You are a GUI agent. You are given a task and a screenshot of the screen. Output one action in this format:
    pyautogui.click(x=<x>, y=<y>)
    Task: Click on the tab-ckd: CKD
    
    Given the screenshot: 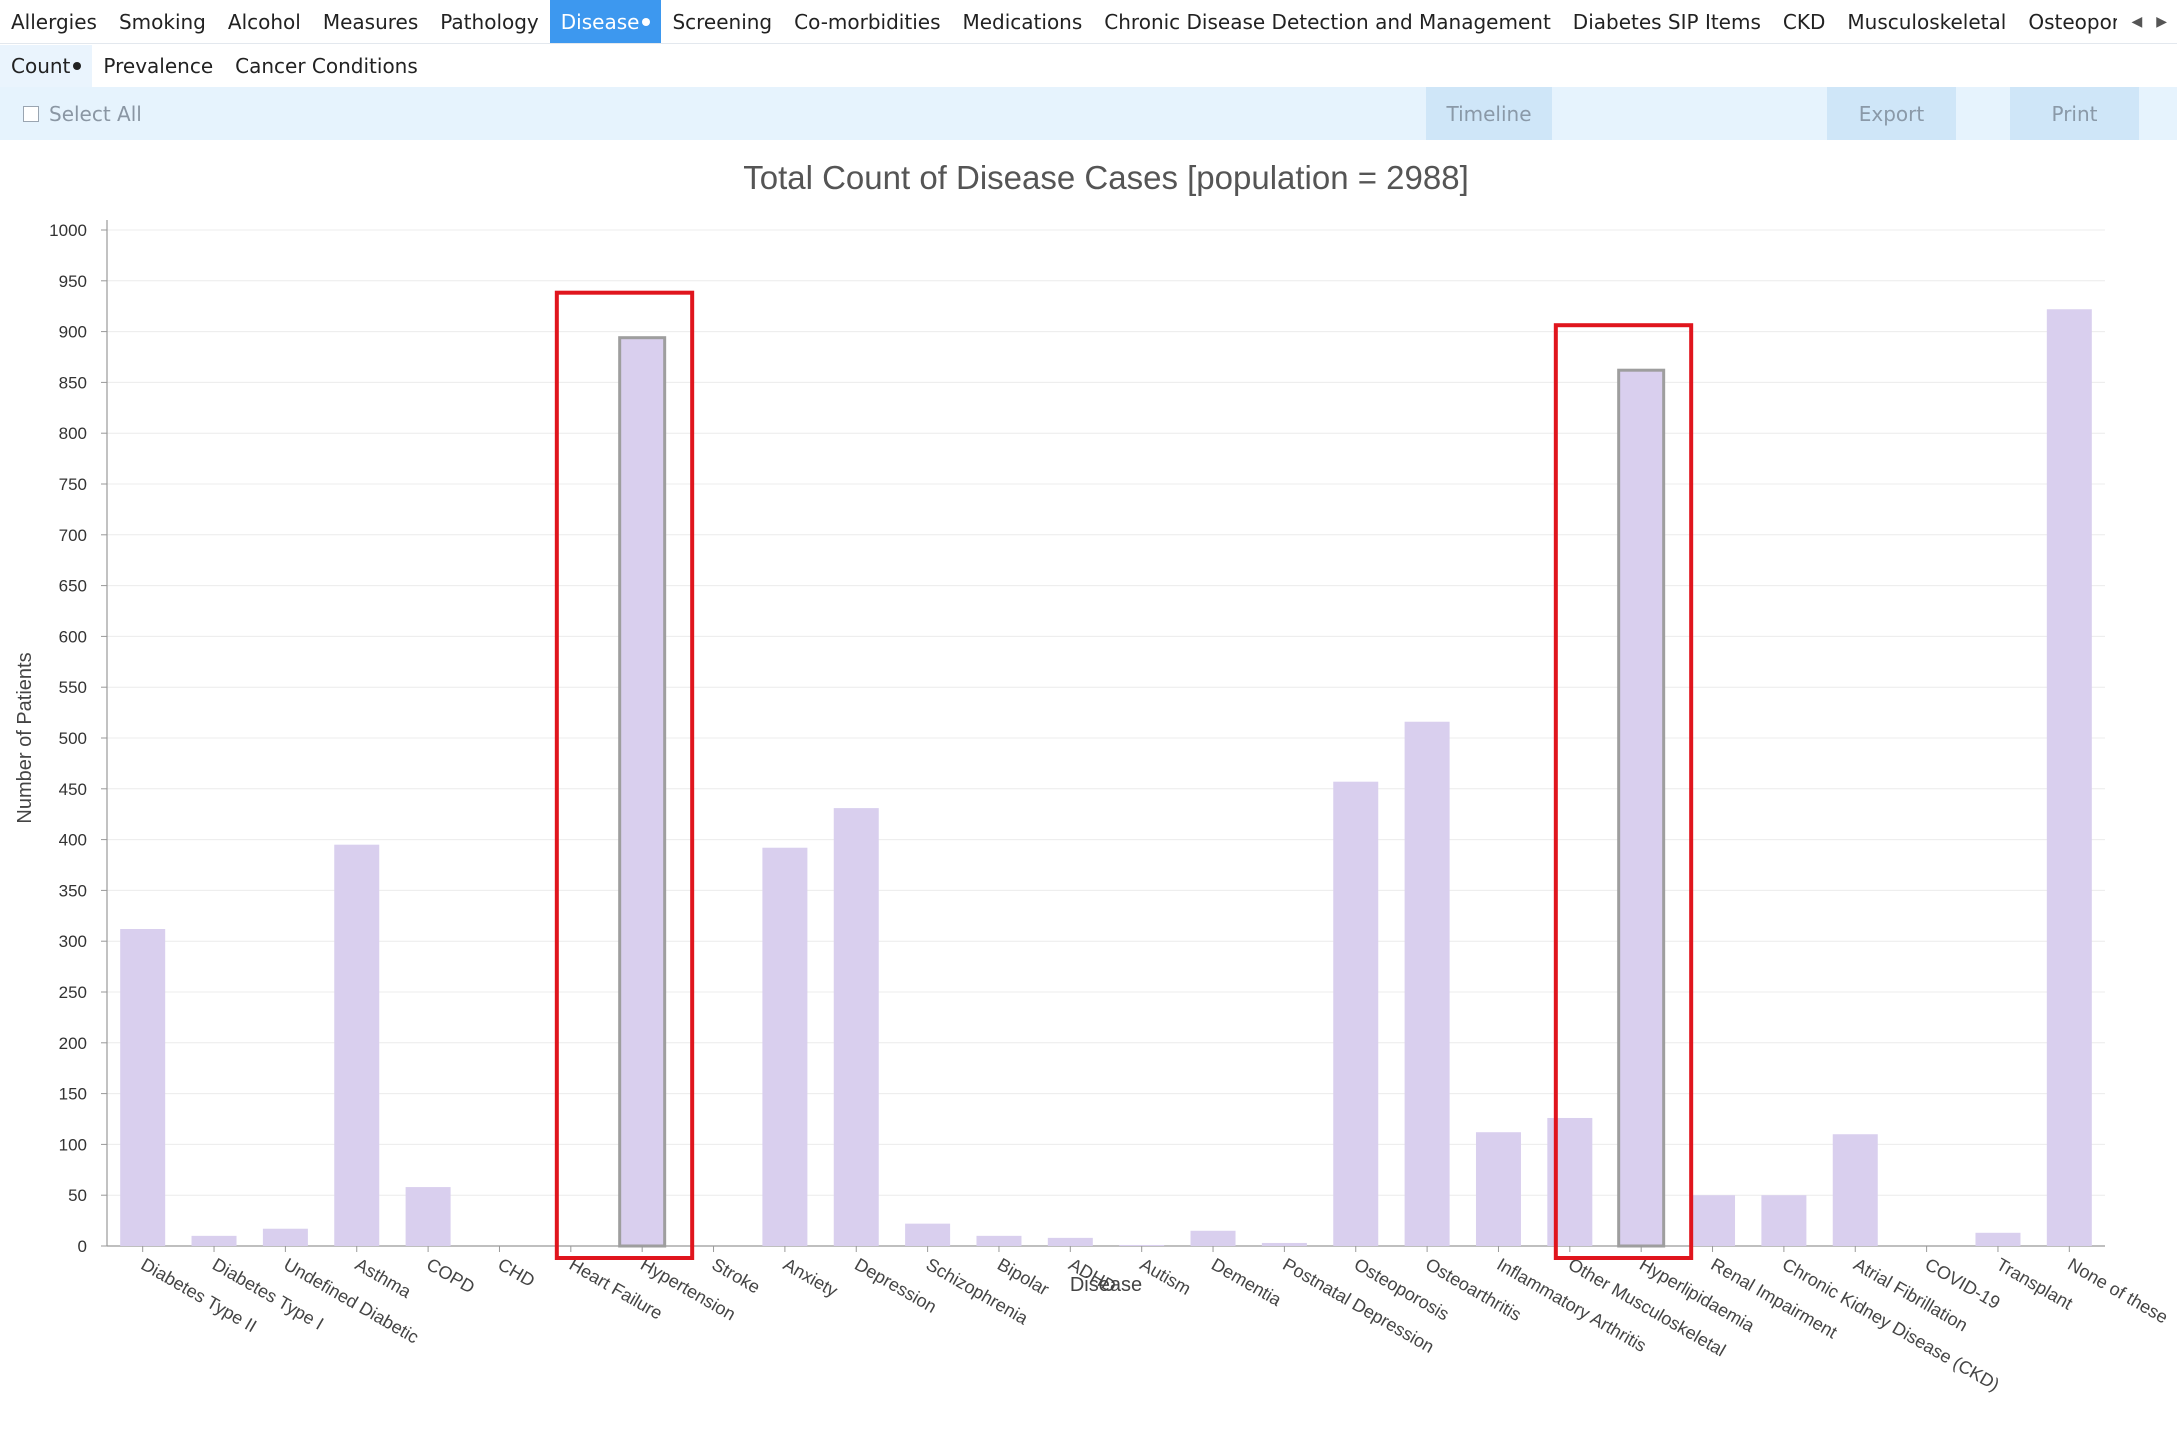 What is the action you would take?
    pyautogui.click(x=1804, y=21)
    